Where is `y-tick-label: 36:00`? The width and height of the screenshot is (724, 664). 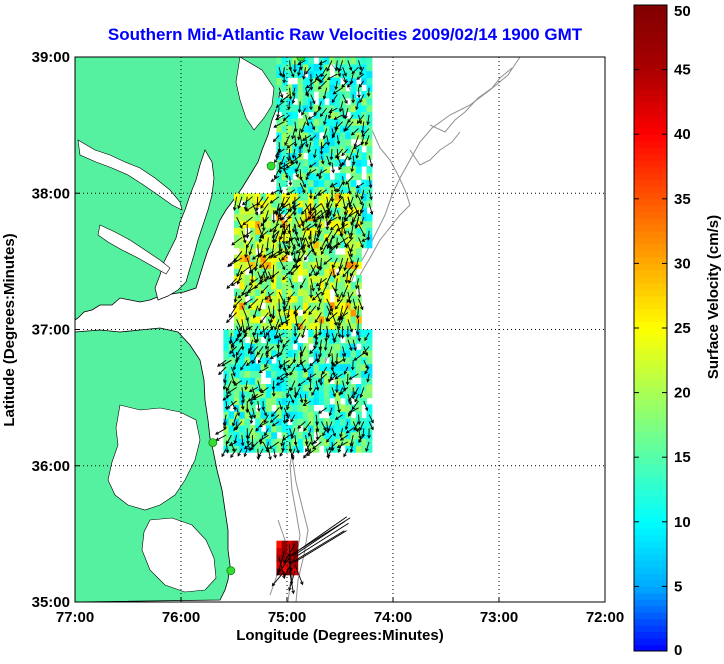 y-tick-label: 36:00 is located at coordinates (51, 466).